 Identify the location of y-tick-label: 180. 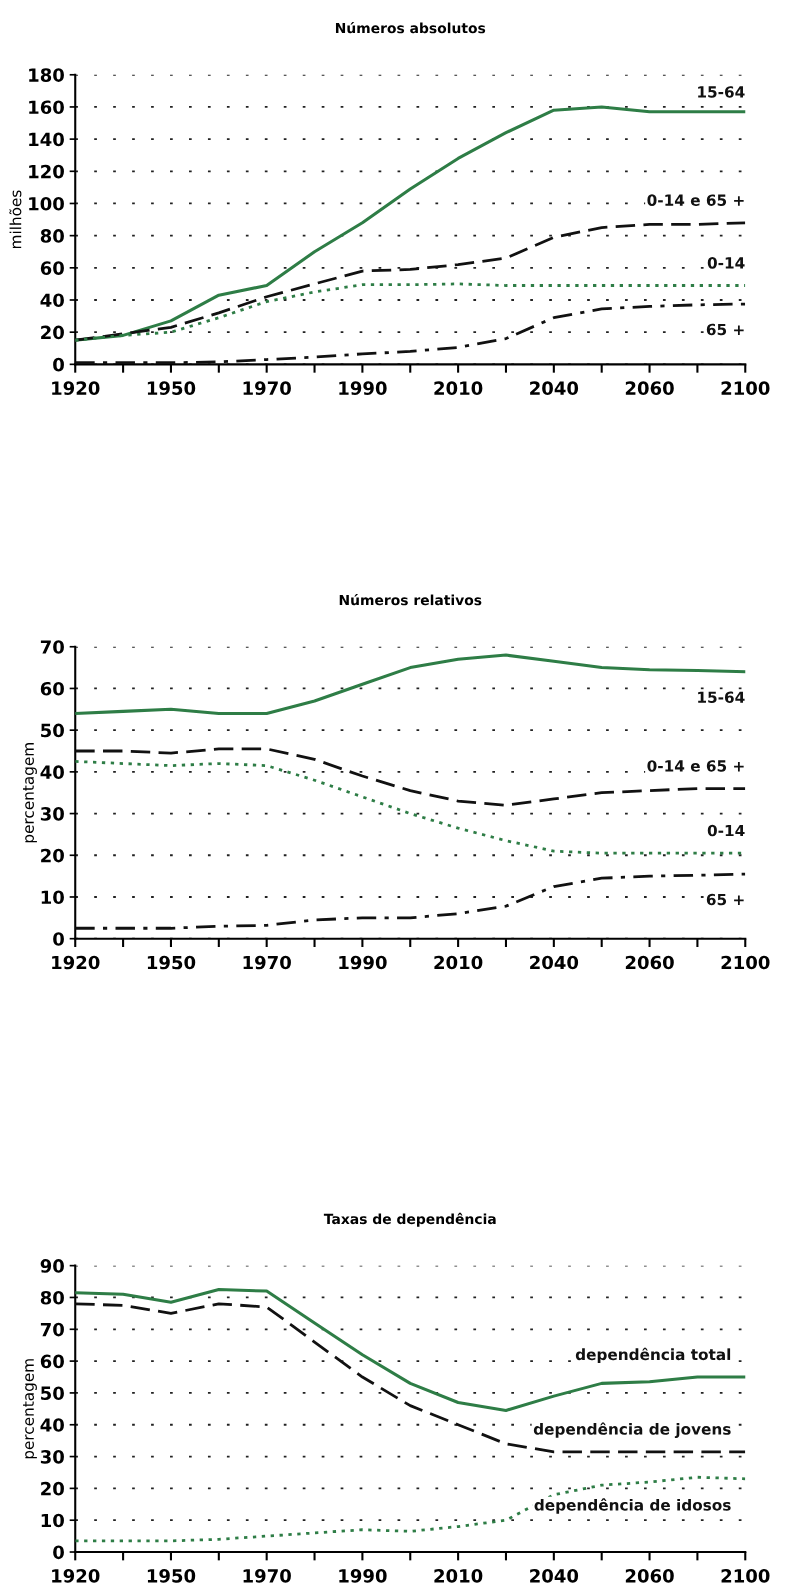
(46, 75).